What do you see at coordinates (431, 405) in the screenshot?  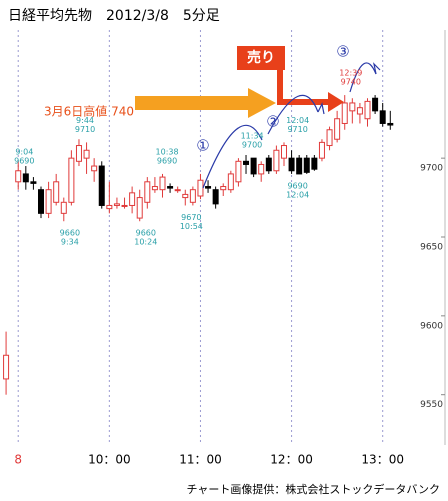 I see `y-tick-label: 9550` at bounding box center [431, 405].